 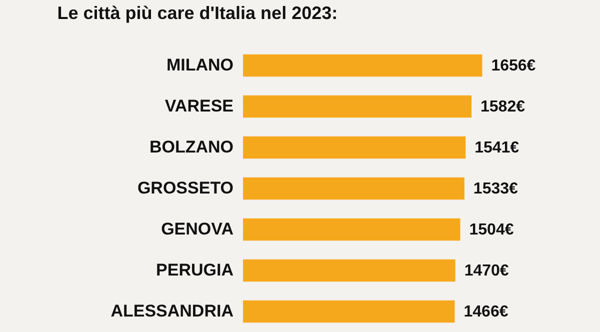 I want to click on y-tick-label: GENOVA, so click(x=197, y=229).